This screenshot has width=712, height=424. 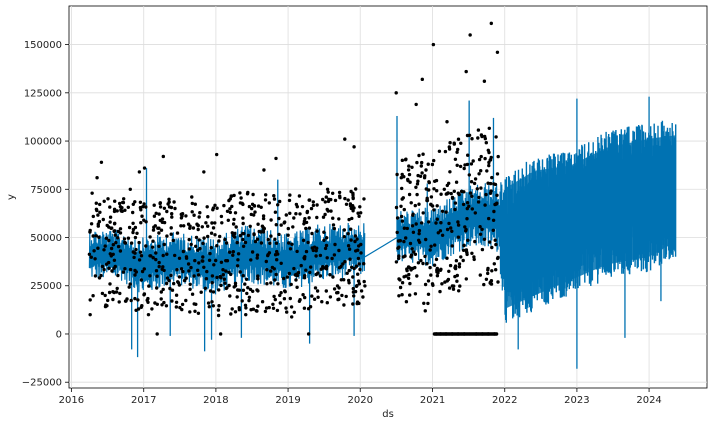 I want to click on x-tick-label: 2016, so click(x=71, y=400).